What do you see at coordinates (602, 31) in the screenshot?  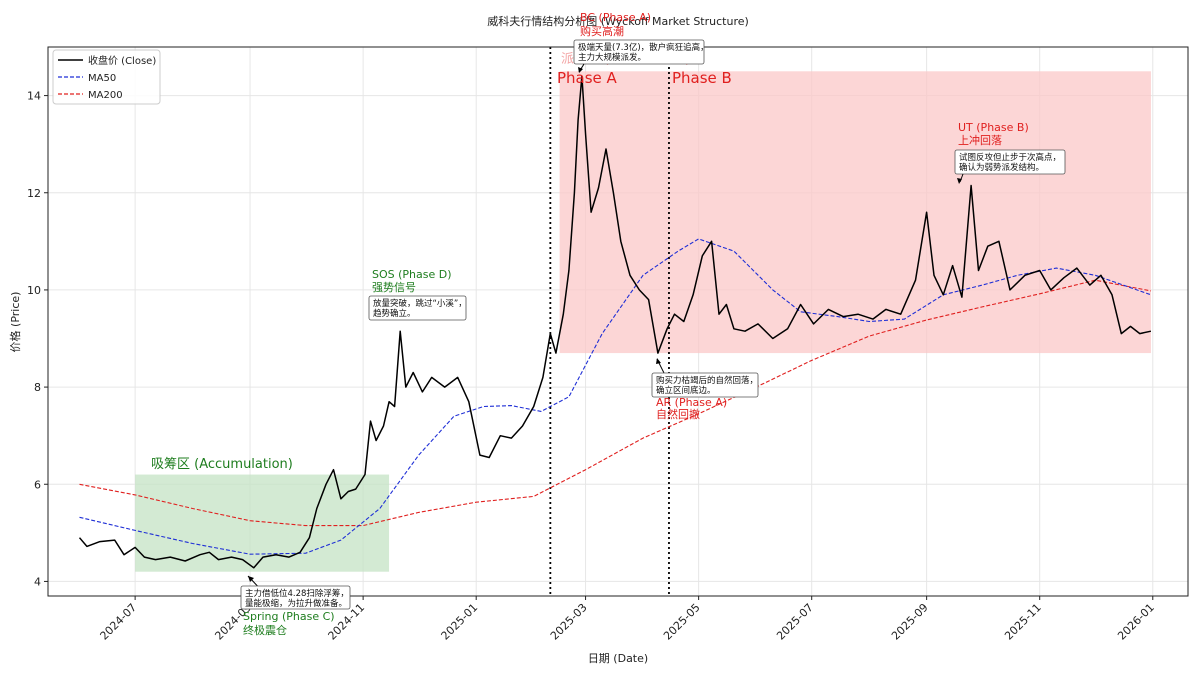 I see `bc-subtitle: 购买高潮` at bounding box center [602, 31].